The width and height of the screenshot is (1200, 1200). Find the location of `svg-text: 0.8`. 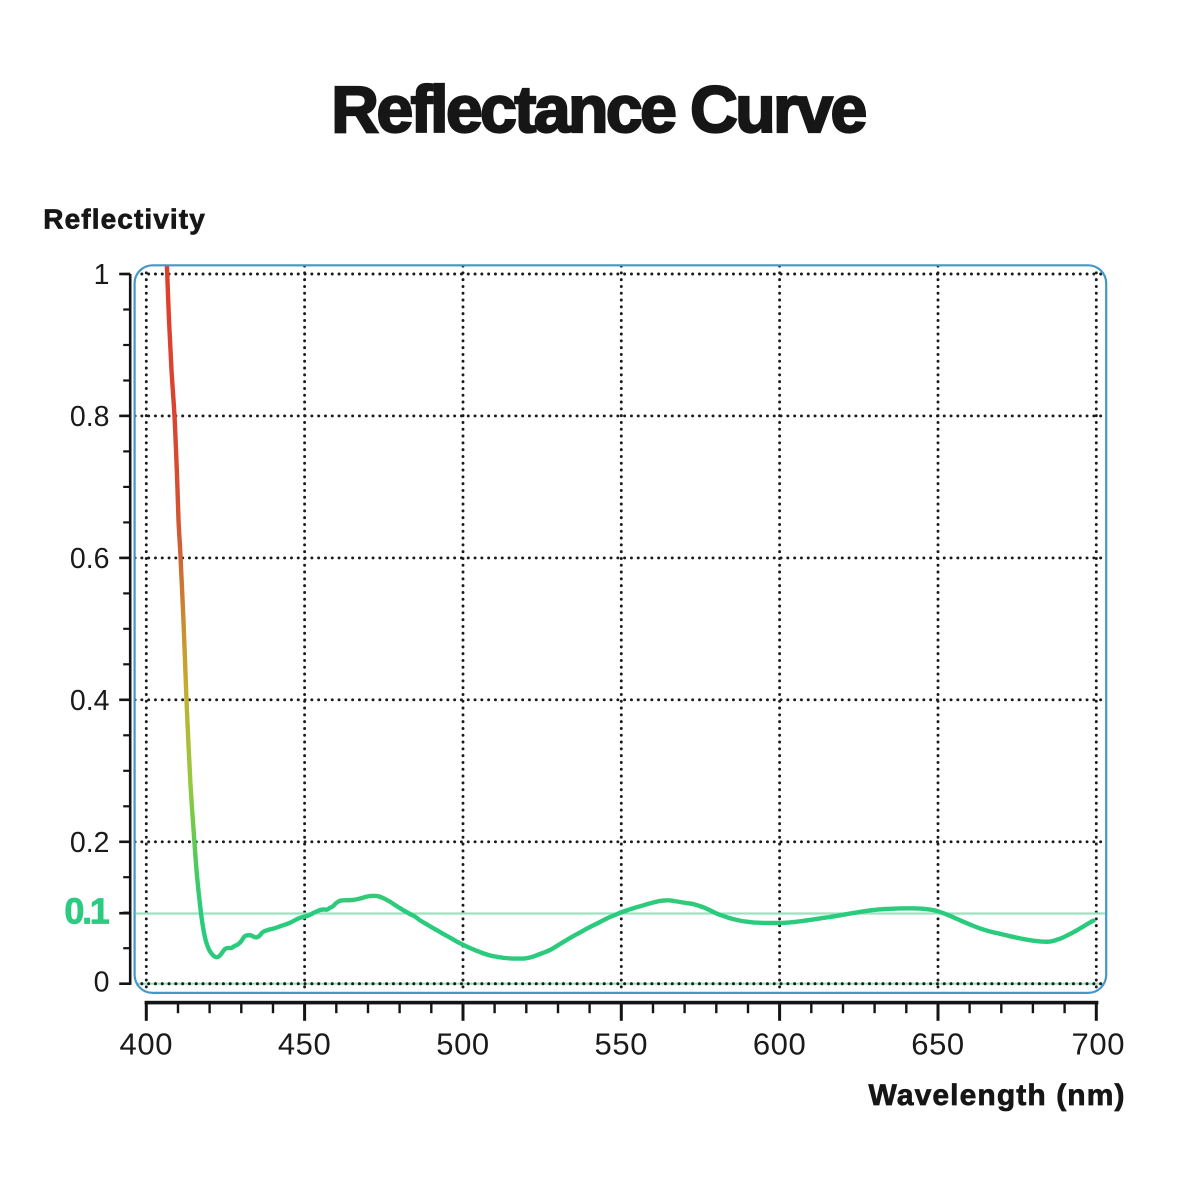

svg-text: 0.8 is located at coordinates (90, 417).